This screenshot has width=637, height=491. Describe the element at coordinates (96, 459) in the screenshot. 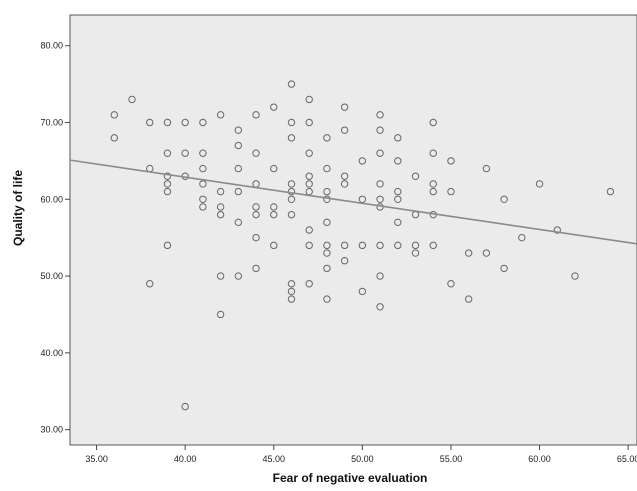

I see `x-tick-label: 35.00` at that location.